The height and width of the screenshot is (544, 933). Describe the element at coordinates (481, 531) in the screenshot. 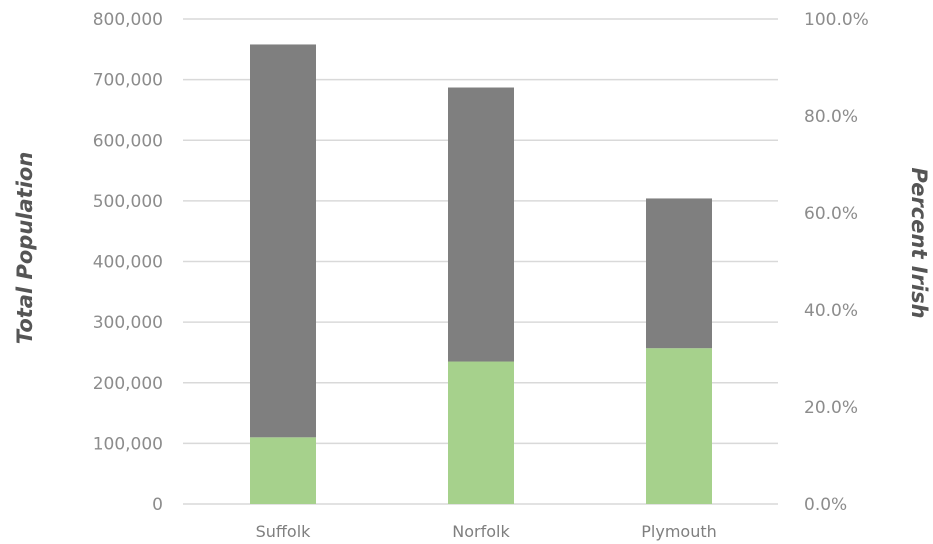

I see `category-label: Norfolk` at that location.